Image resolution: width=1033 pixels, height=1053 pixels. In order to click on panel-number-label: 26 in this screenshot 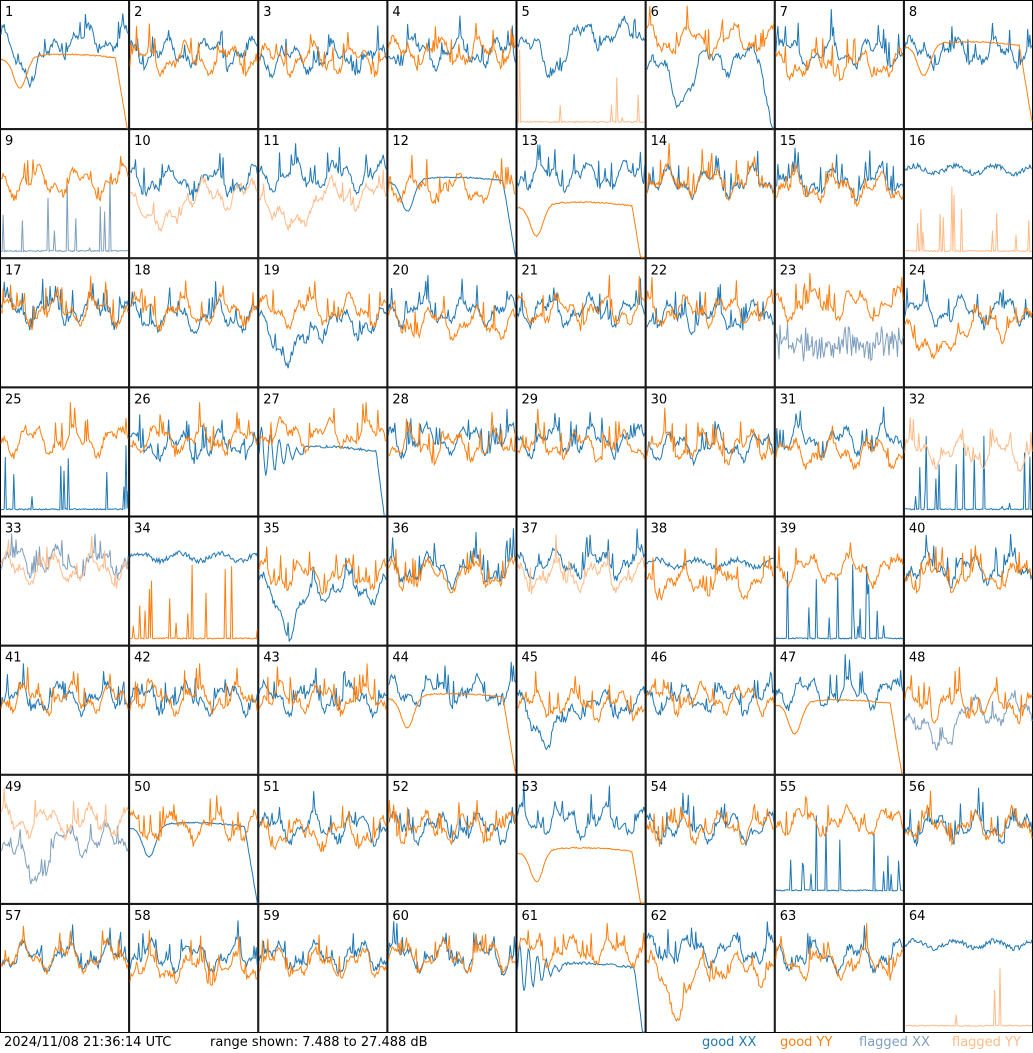, I will do `click(142, 399)`.